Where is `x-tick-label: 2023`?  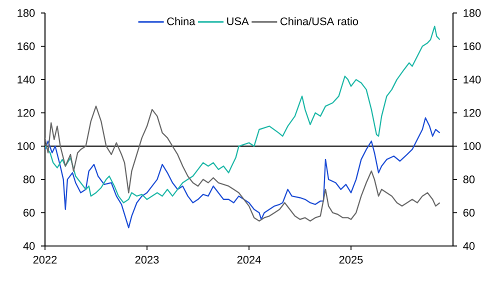 x-tick-label: 2023 is located at coordinates (147, 260).